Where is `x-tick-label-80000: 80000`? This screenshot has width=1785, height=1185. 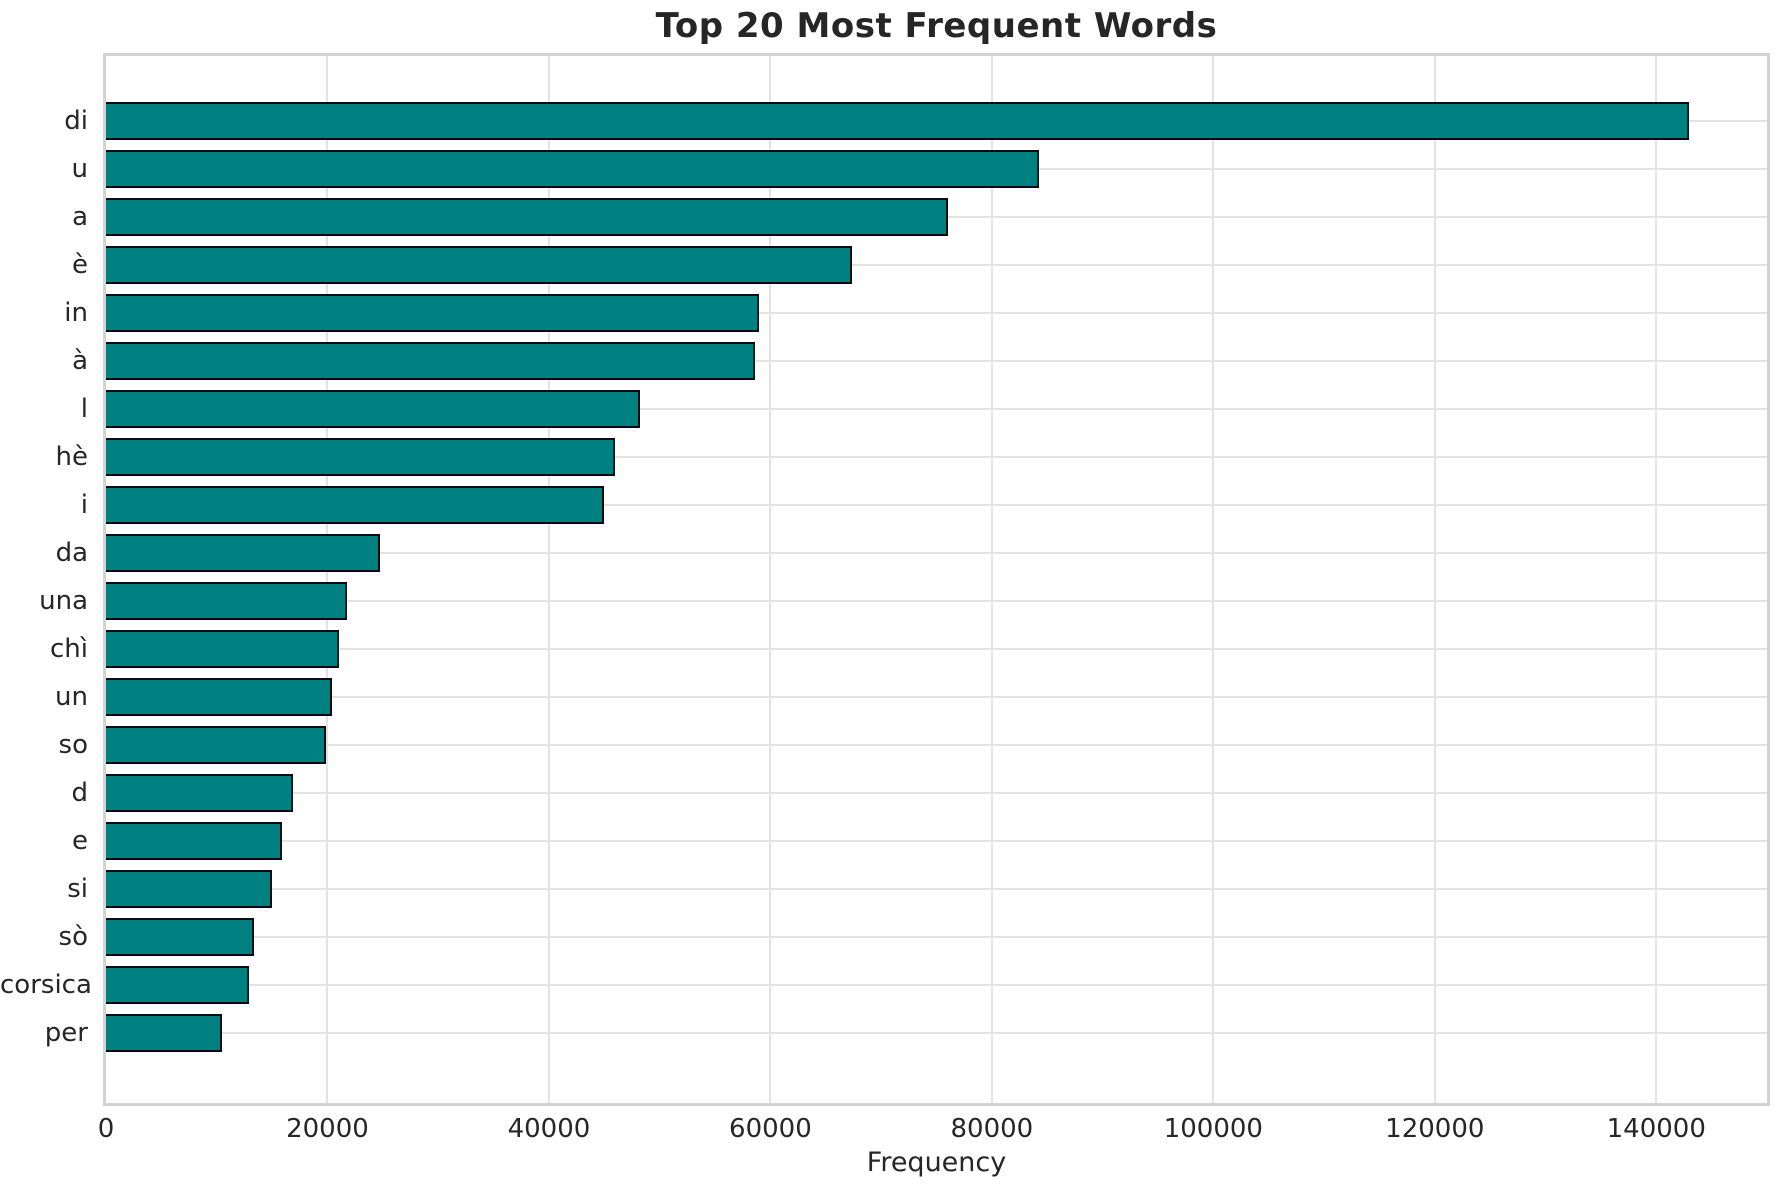
x-tick-label-80000: 80000 is located at coordinates (992, 1129).